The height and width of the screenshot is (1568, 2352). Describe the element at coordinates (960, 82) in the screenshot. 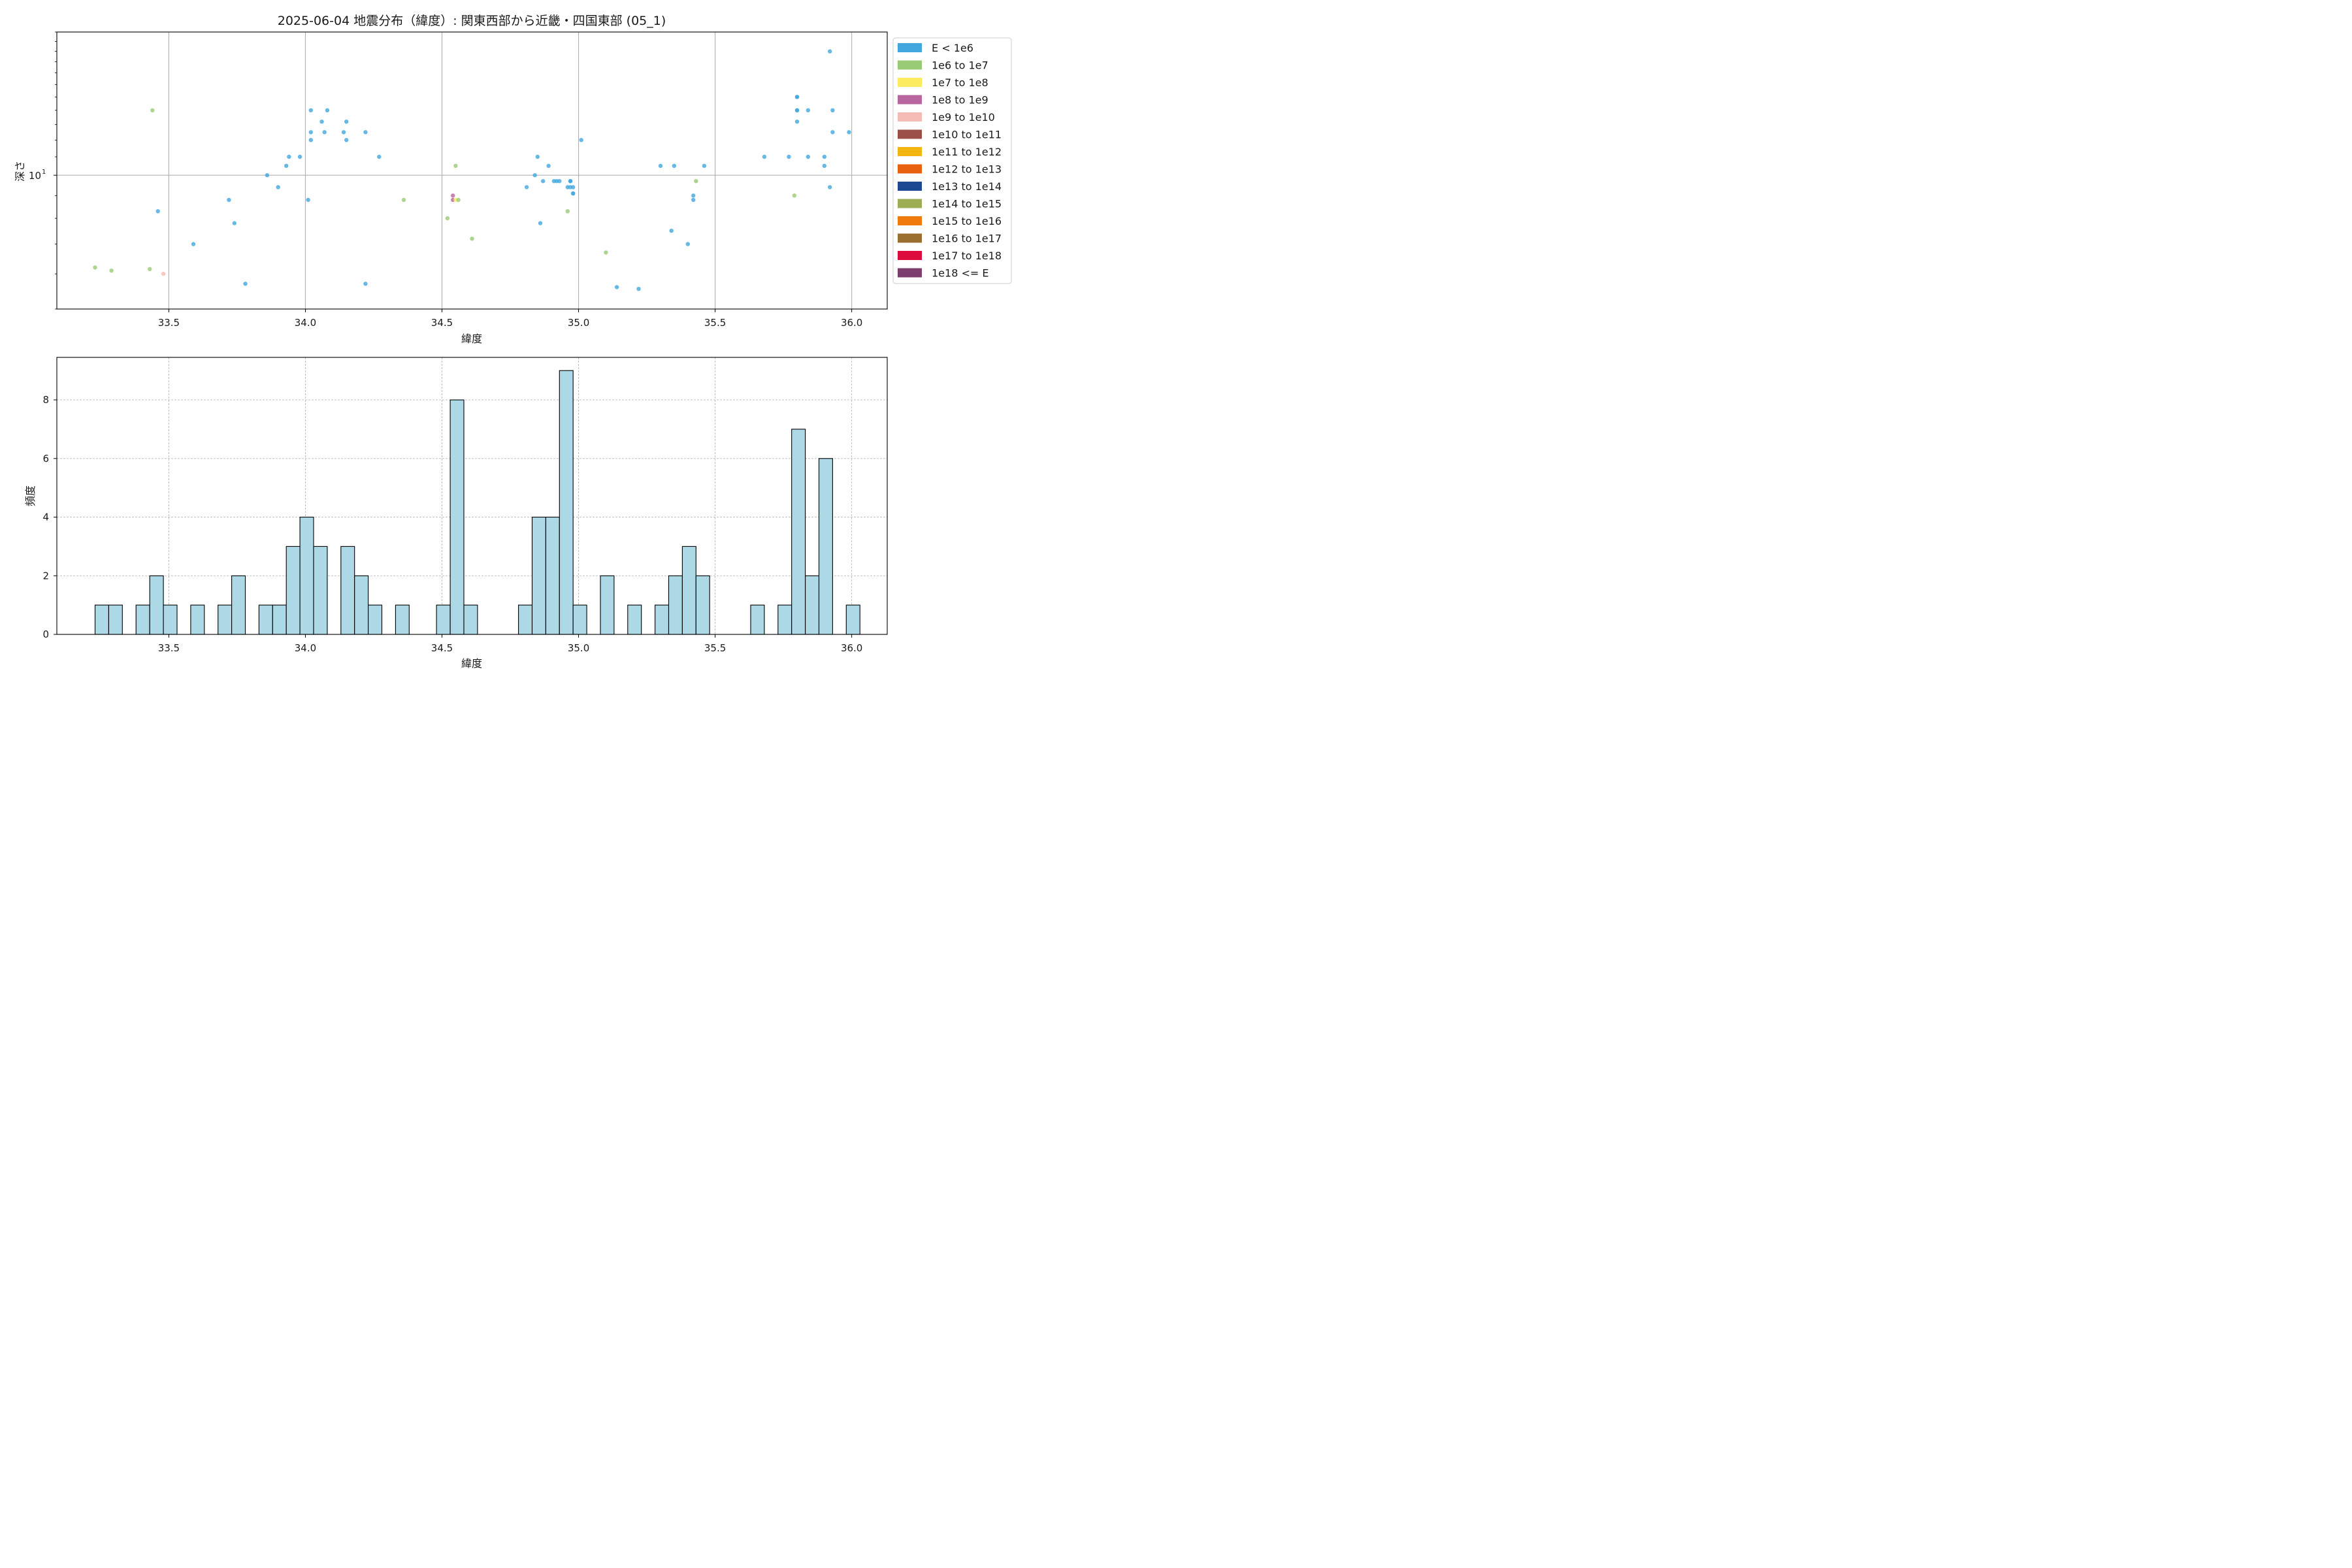

I see `legend-label: 1e7 to 1e8` at that location.